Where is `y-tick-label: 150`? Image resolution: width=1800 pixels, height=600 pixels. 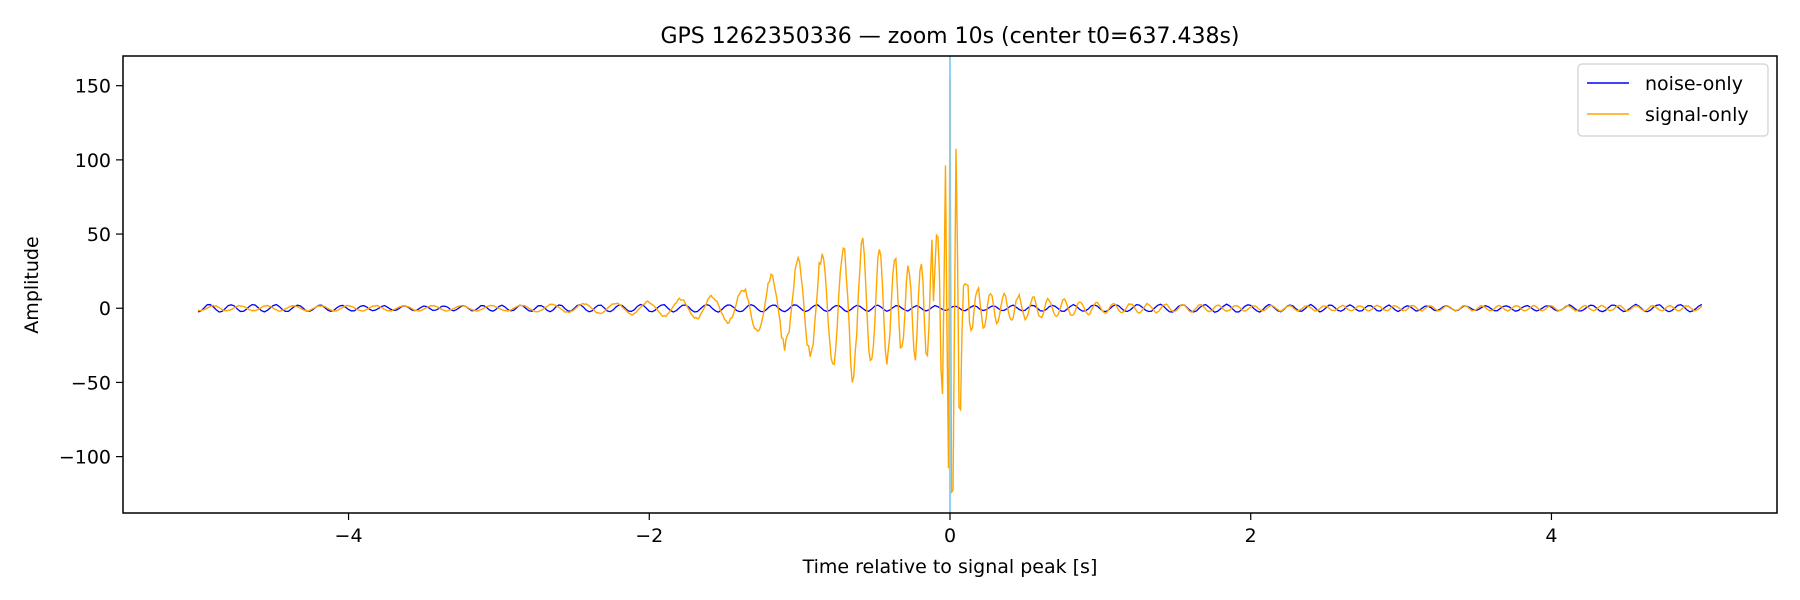
y-tick-label: 150 is located at coordinates (93, 87).